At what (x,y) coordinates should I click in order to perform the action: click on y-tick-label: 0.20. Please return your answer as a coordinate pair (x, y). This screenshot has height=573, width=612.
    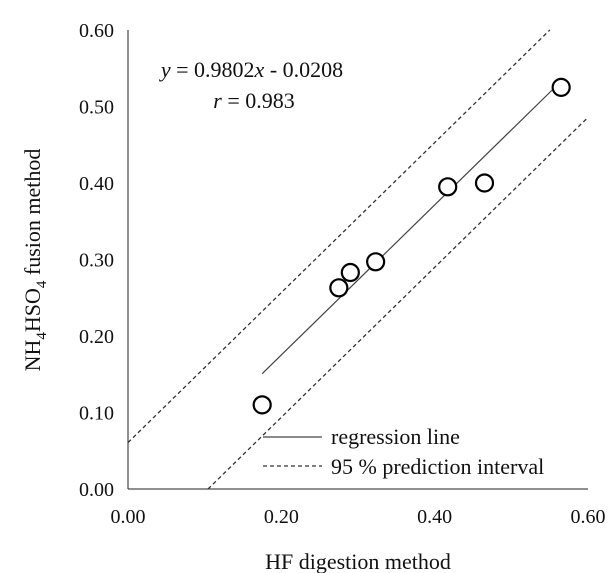
    Looking at the image, I should click on (96, 337).